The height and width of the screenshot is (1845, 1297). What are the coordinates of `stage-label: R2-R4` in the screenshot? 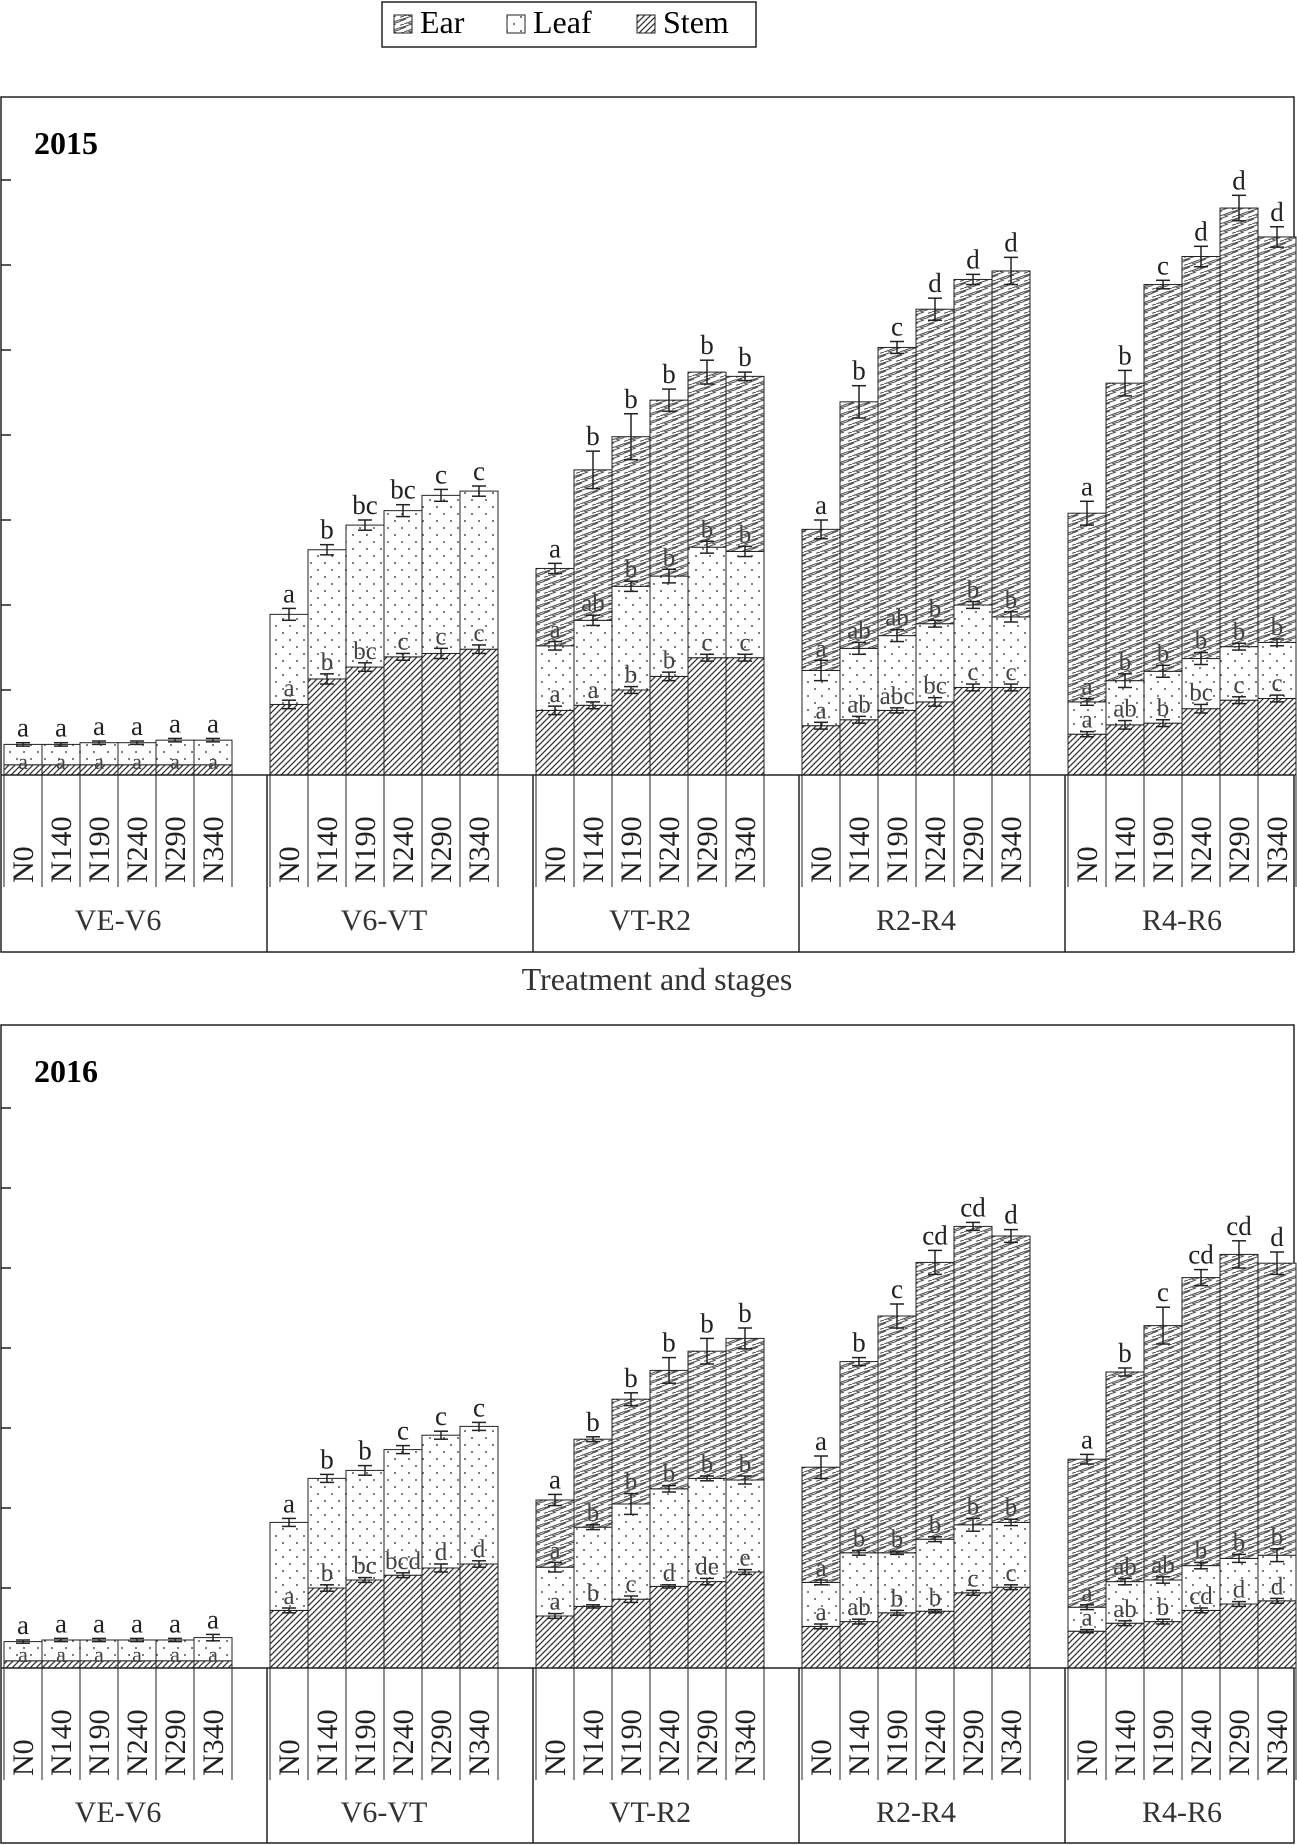 It's located at (916, 920).